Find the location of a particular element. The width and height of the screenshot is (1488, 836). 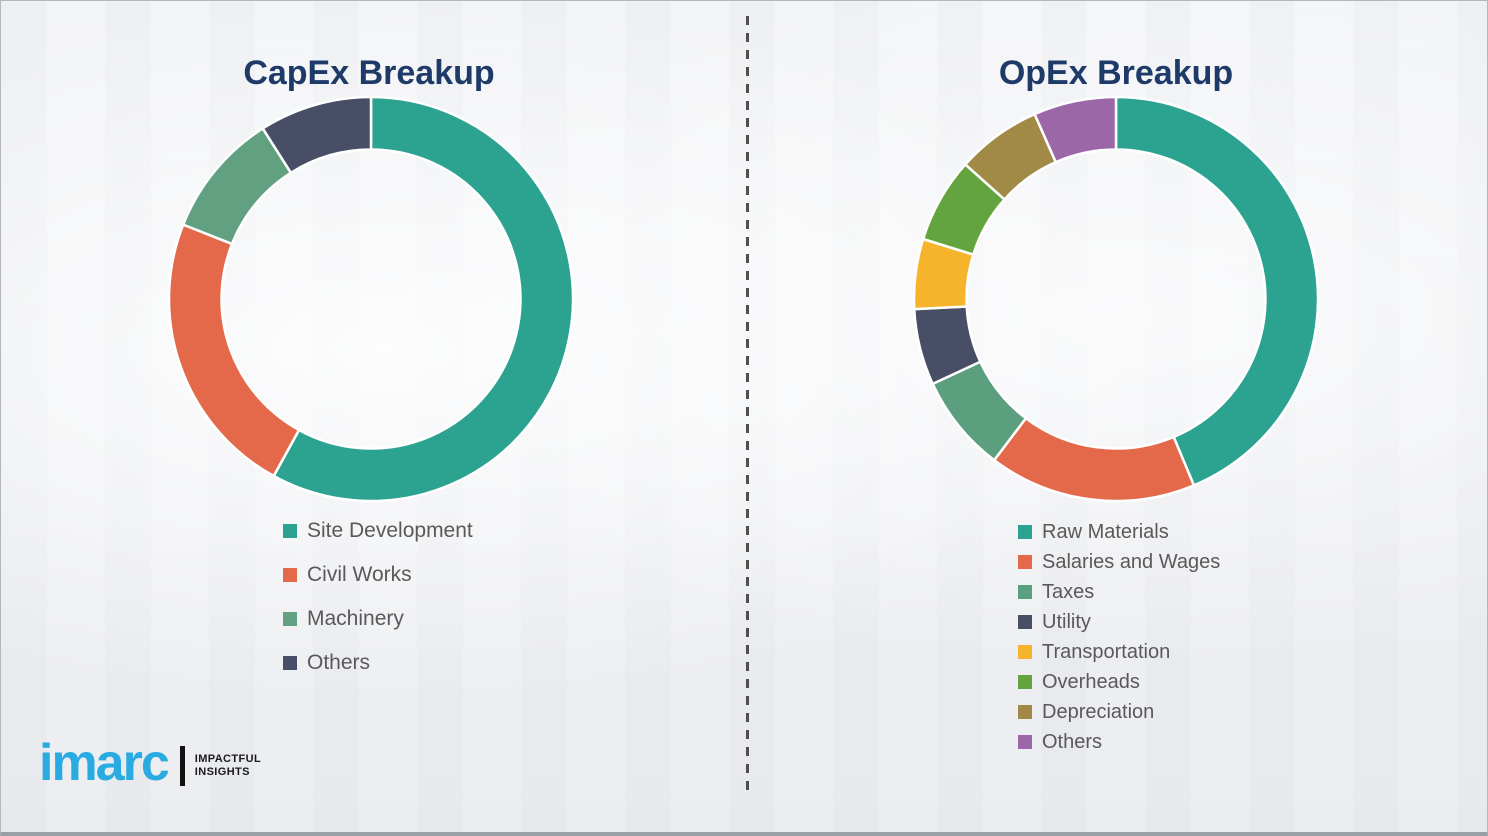

logo-divider-bar is located at coordinates (182, 766).